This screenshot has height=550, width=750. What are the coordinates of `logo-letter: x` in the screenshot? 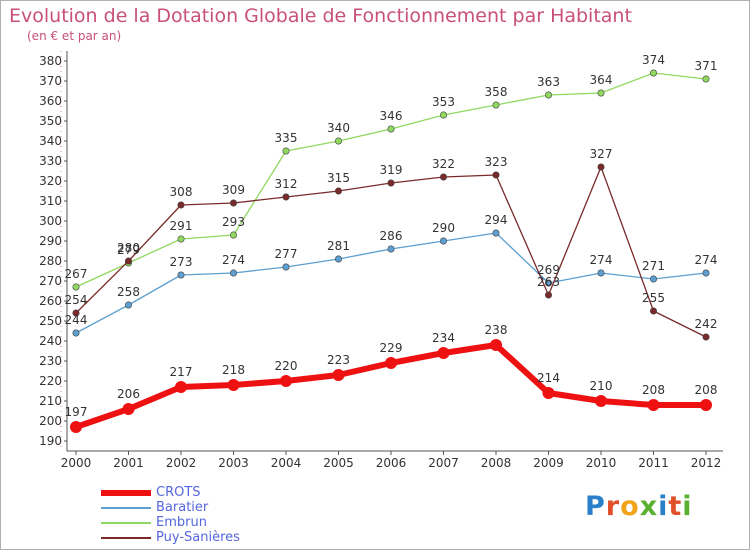 It's located at (649, 506).